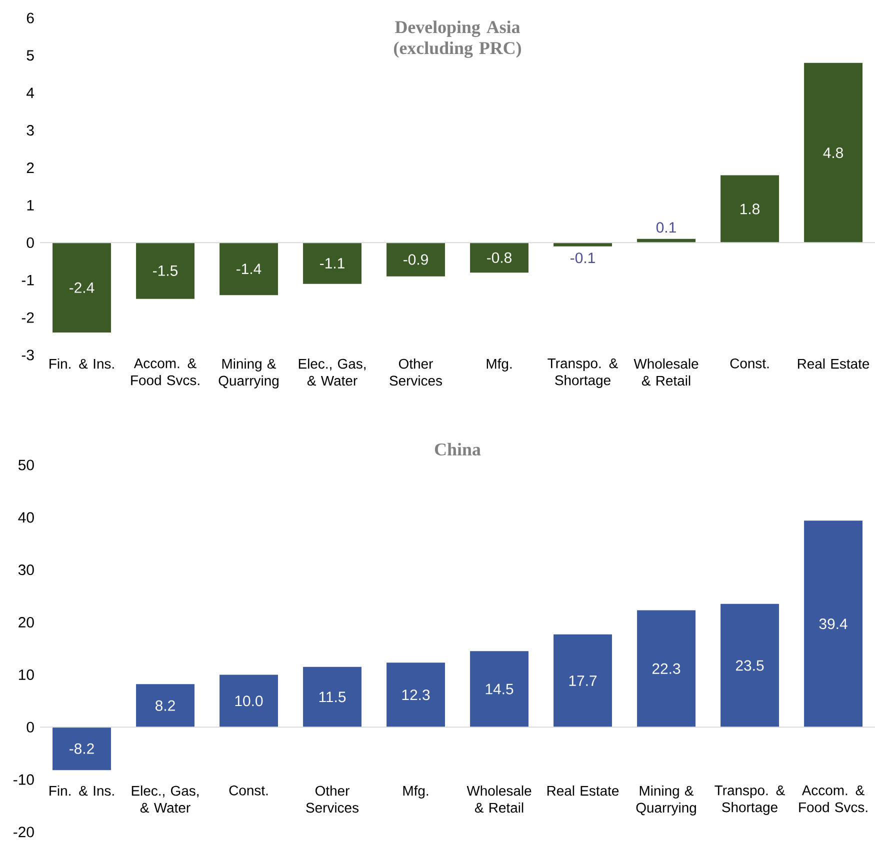 The image size is (875, 842). What do you see at coordinates (30, 167) in the screenshot?
I see `y-tick-label: 2` at bounding box center [30, 167].